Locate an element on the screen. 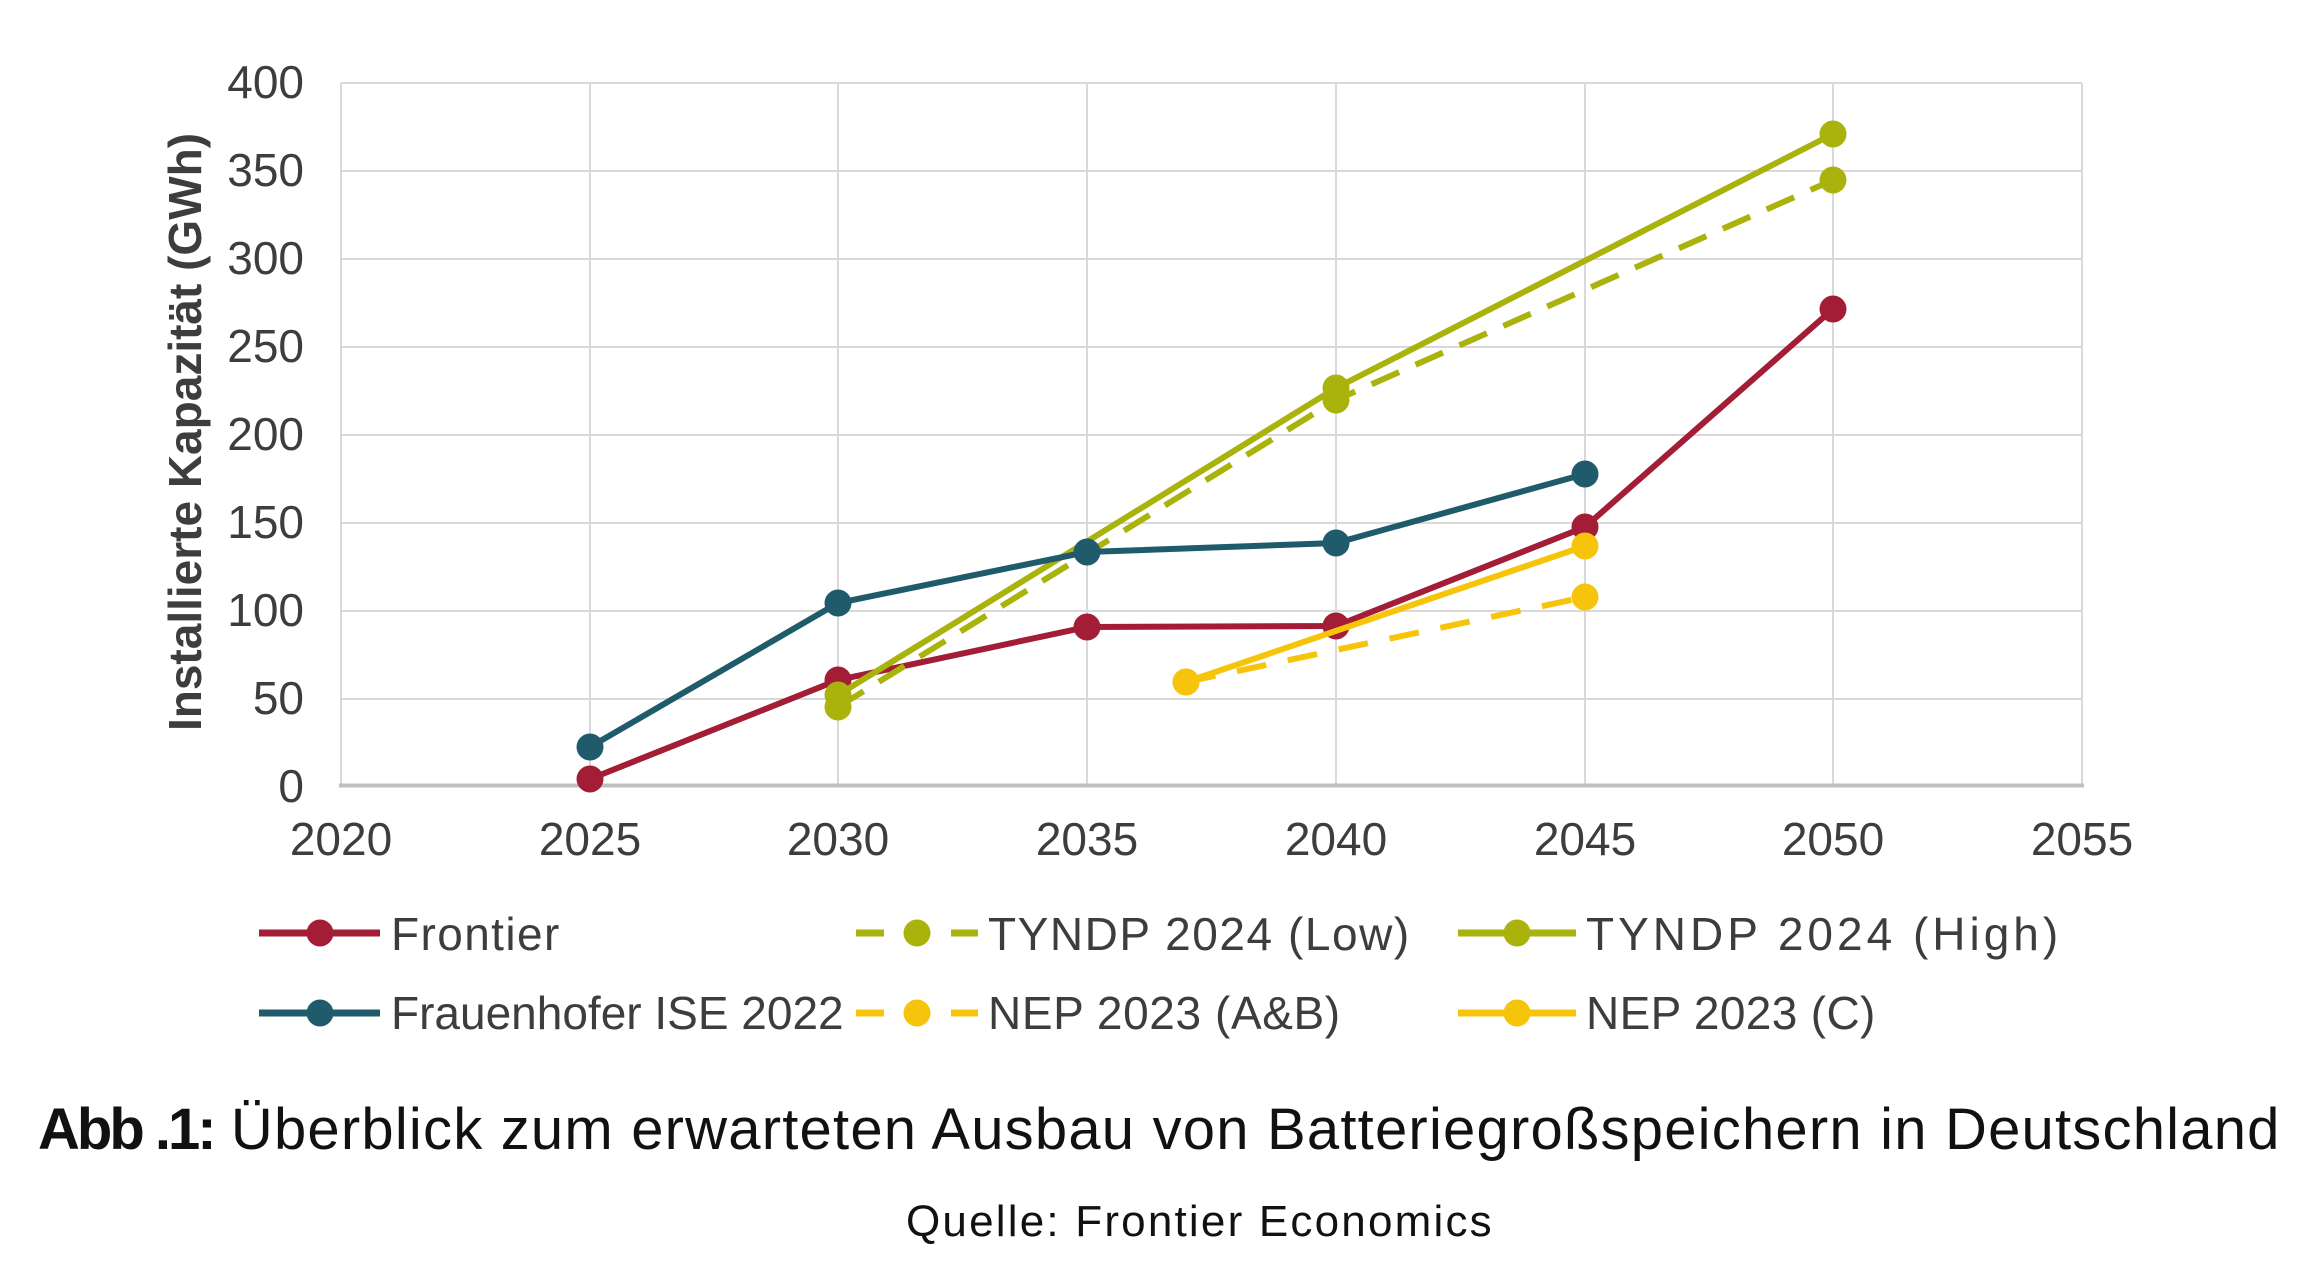 The image size is (2323, 1281). svg-text: 2040 is located at coordinates (1336, 839).